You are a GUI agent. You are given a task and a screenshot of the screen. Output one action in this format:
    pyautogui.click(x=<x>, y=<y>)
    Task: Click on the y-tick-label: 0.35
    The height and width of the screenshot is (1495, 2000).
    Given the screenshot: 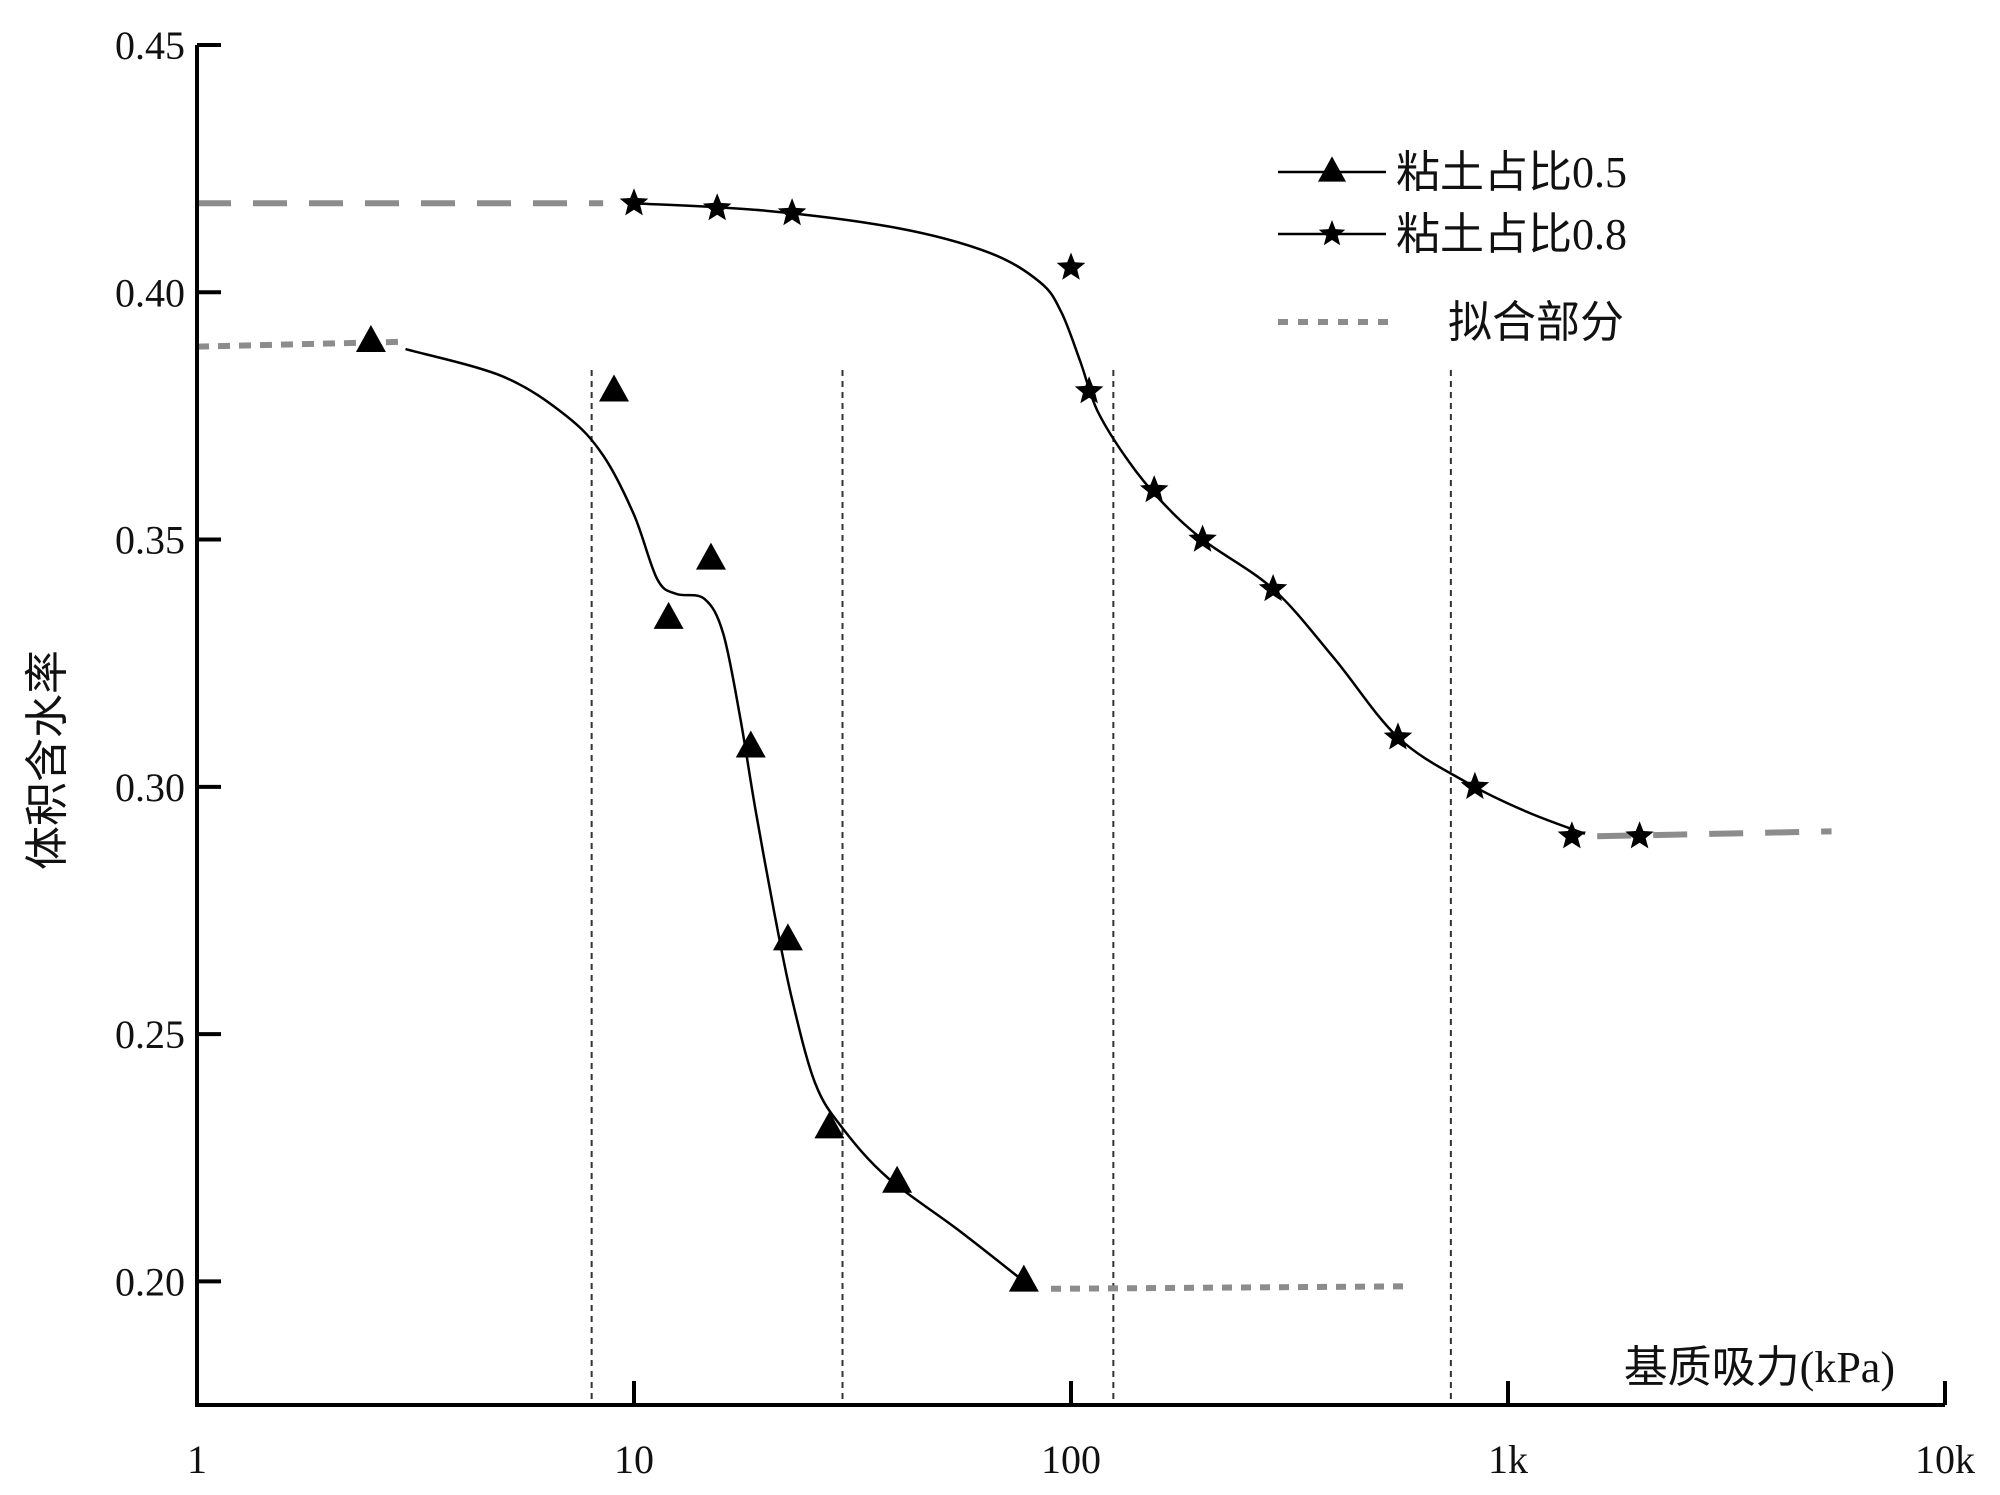 What is the action you would take?
    pyautogui.click(x=150, y=540)
    